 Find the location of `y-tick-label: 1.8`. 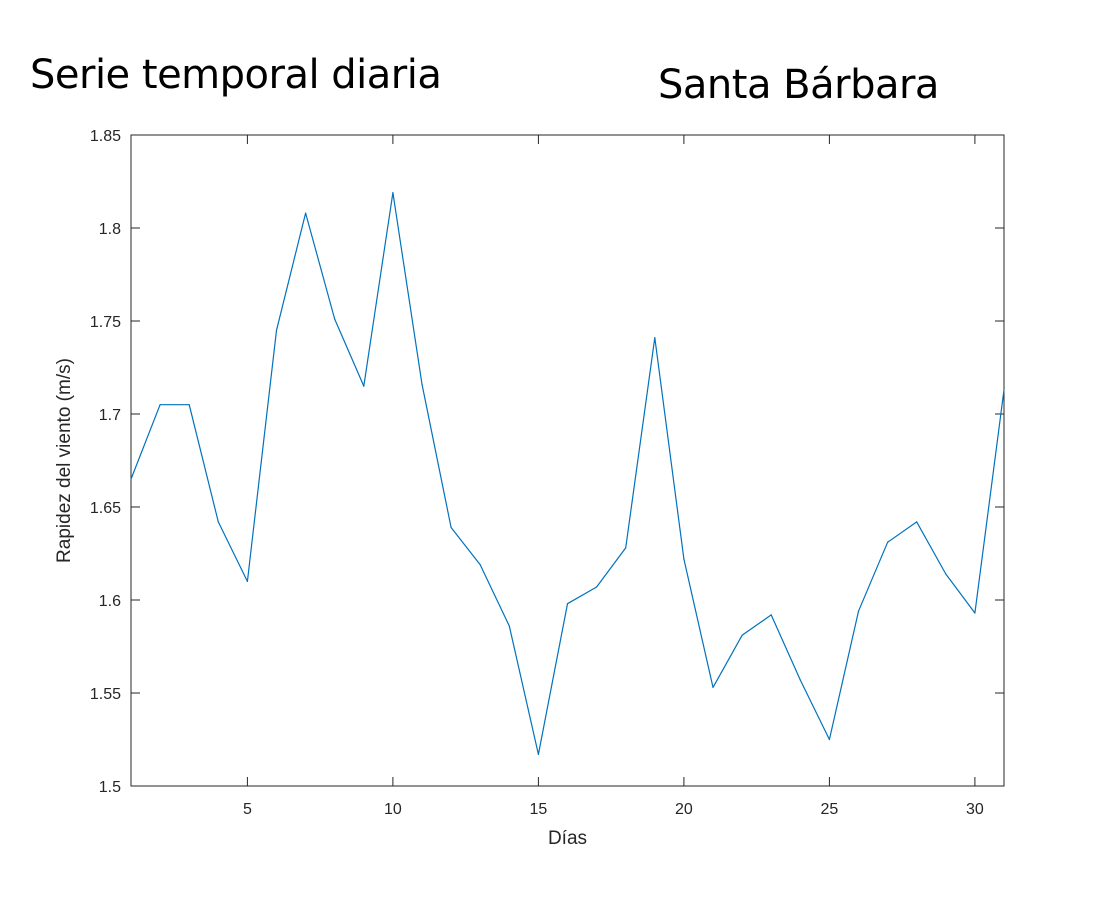

y-tick-label: 1.8 is located at coordinates (110, 229).